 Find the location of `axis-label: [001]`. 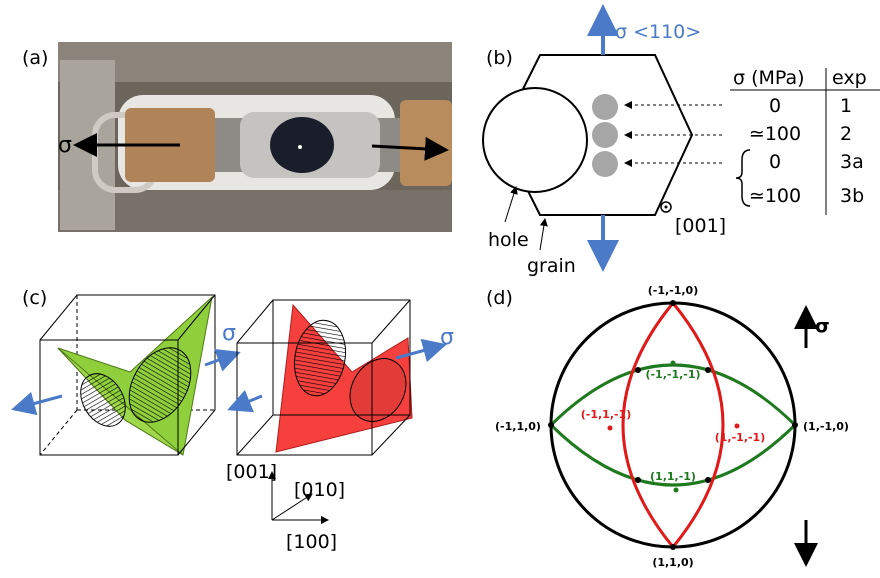

axis-label: [001] is located at coordinates (251, 472).